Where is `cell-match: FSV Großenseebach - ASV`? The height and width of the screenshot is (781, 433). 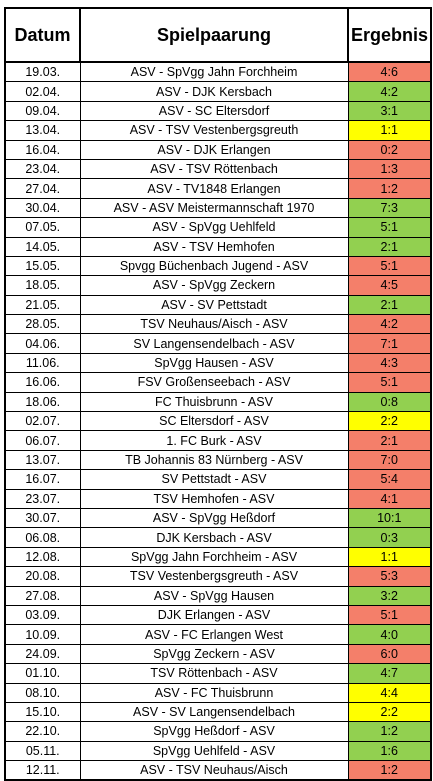 cell-match: FSV Großenseebach - ASV is located at coordinates (214, 382).